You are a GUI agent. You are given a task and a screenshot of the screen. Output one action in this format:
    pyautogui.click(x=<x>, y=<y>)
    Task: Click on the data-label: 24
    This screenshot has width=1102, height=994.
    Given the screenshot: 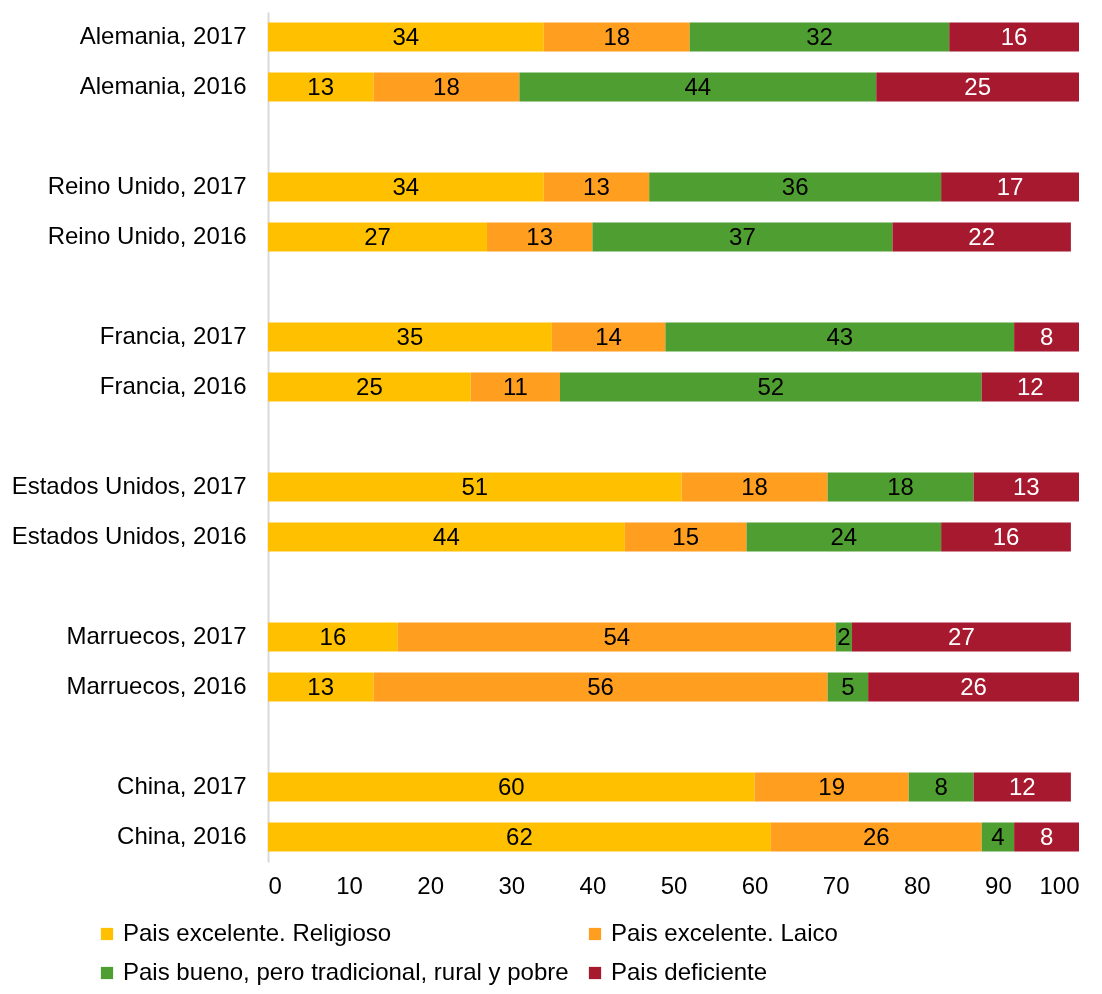 What is the action you would take?
    pyautogui.click(x=844, y=536)
    